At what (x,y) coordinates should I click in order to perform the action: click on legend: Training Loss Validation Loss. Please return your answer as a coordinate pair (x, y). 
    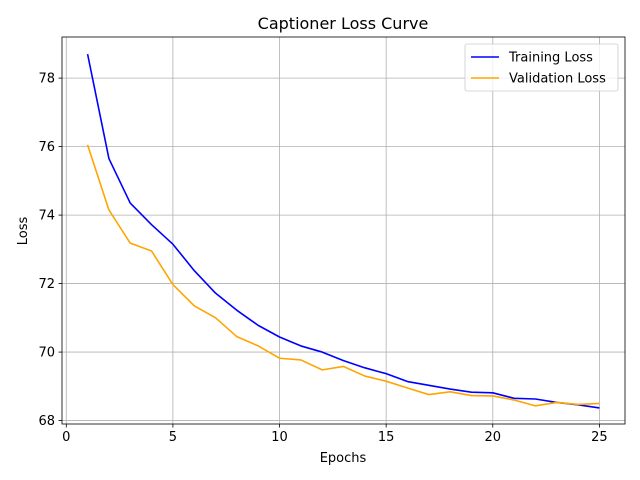
    Looking at the image, I should click on (541, 67).